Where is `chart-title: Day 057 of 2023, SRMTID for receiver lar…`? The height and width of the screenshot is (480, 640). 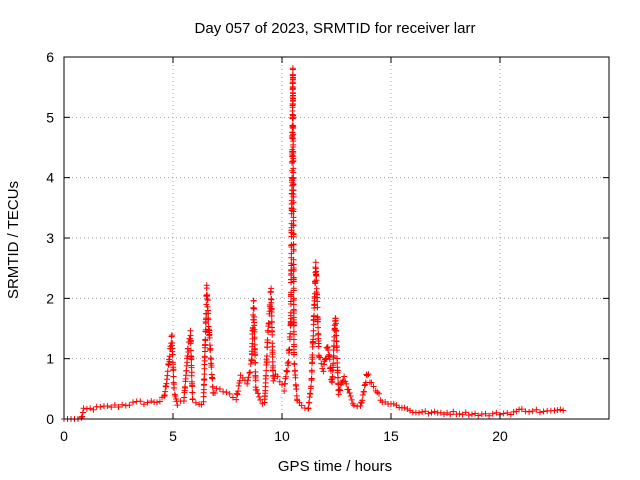 chart-title: Day 057 of 2023, SRMTID for receiver lar… is located at coordinates (335, 28).